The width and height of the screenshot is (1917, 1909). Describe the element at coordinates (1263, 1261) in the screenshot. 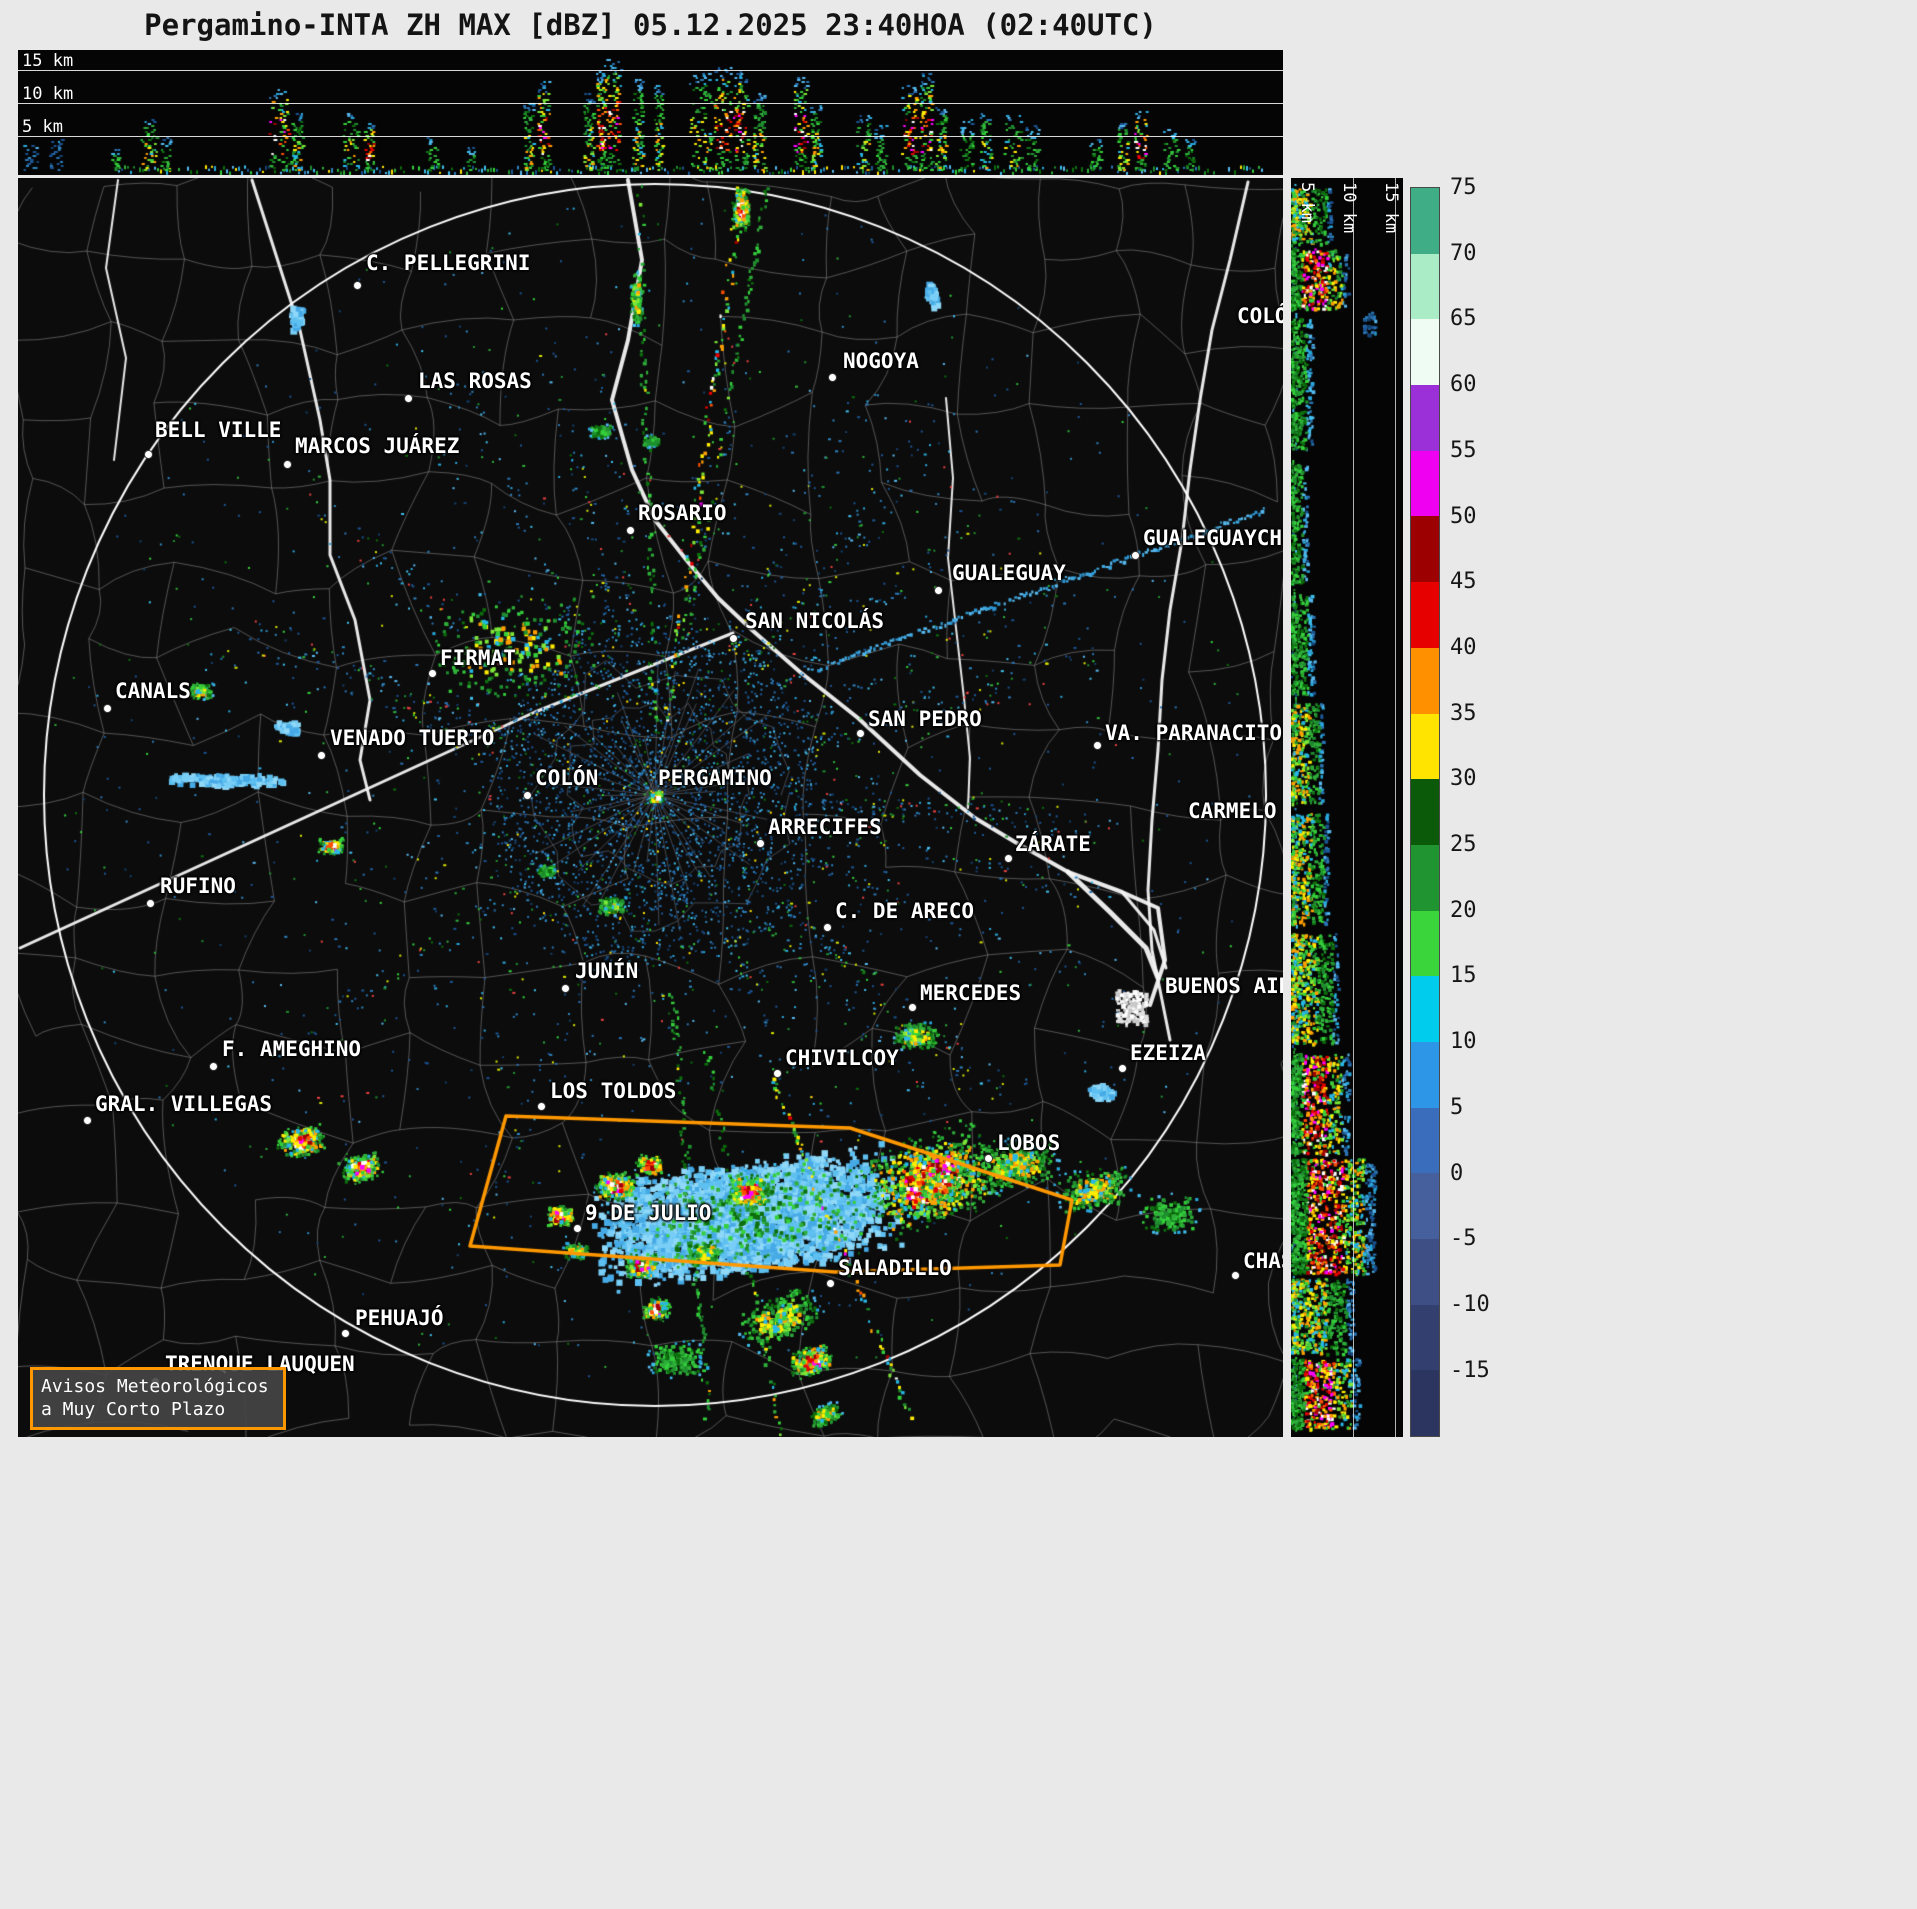

I see `city-label: CHASCOMÚS` at that location.